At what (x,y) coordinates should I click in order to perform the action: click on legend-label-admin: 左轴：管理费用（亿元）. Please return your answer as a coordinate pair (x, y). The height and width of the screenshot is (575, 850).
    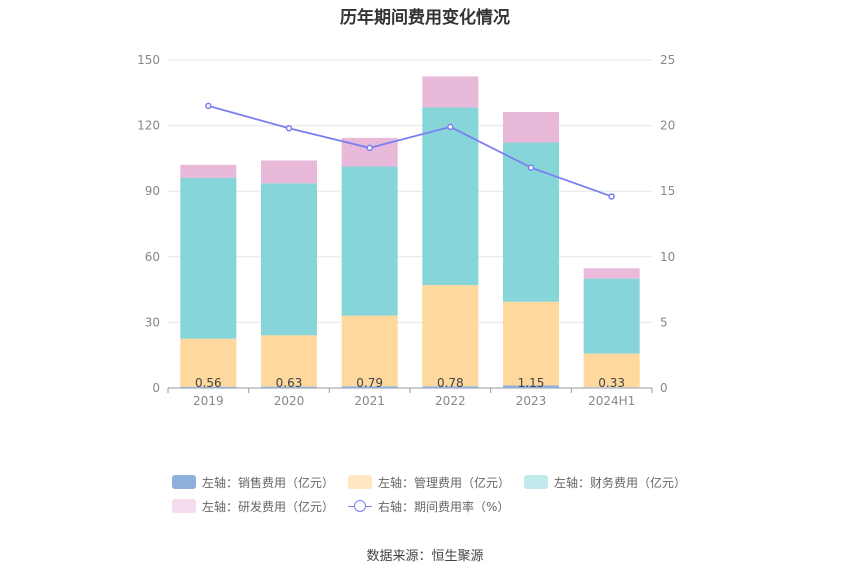
    Looking at the image, I should click on (444, 482).